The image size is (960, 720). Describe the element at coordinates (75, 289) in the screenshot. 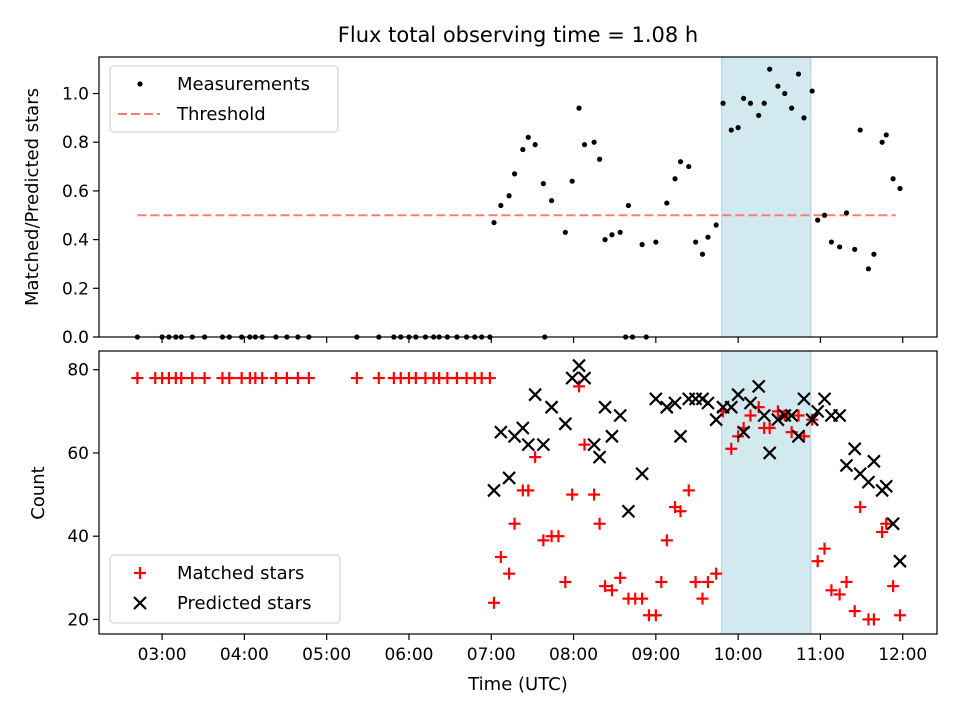

I see `y-tick-label: 0.2` at that location.